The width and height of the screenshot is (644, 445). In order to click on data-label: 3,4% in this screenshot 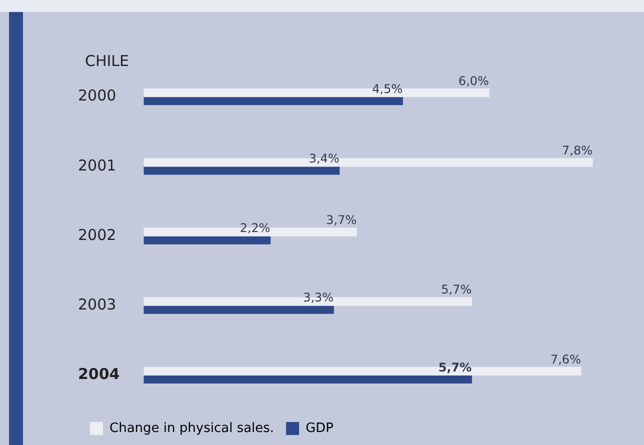, I will do `click(324, 159)`.